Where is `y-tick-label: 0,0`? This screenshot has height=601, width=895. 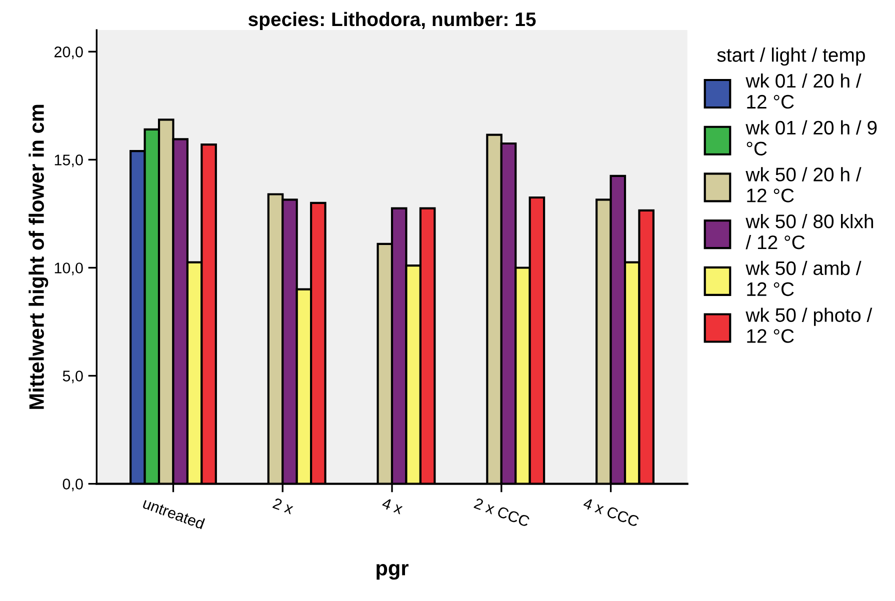 y-tick-label: 0,0 is located at coordinates (72, 485).